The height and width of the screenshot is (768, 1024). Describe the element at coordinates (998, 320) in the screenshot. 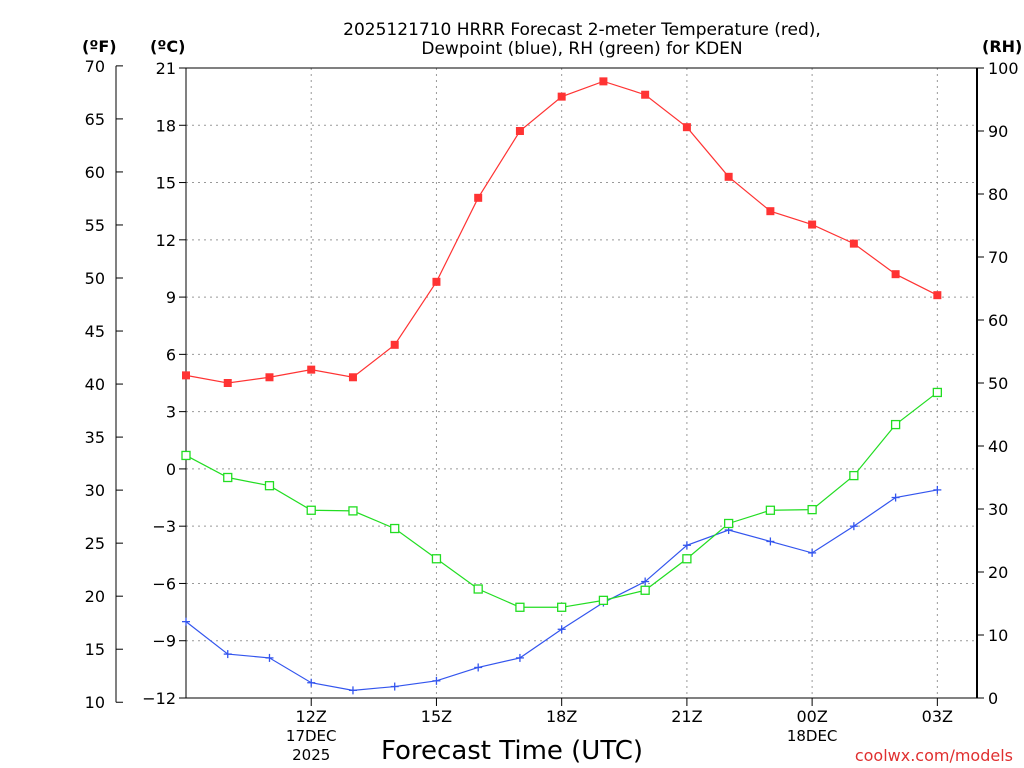

I see `rh-tick-label: 60` at that location.